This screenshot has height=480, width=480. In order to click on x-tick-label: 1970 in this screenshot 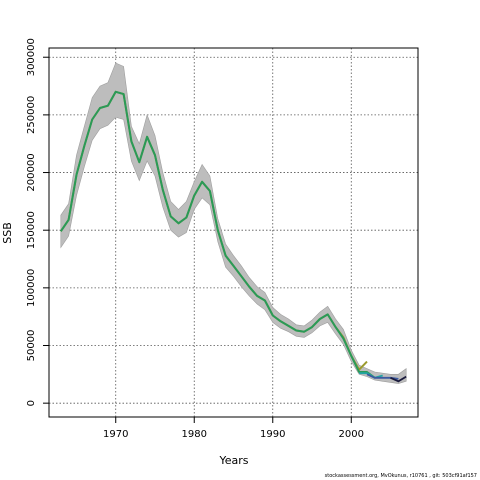, I will do `click(115, 434)`.